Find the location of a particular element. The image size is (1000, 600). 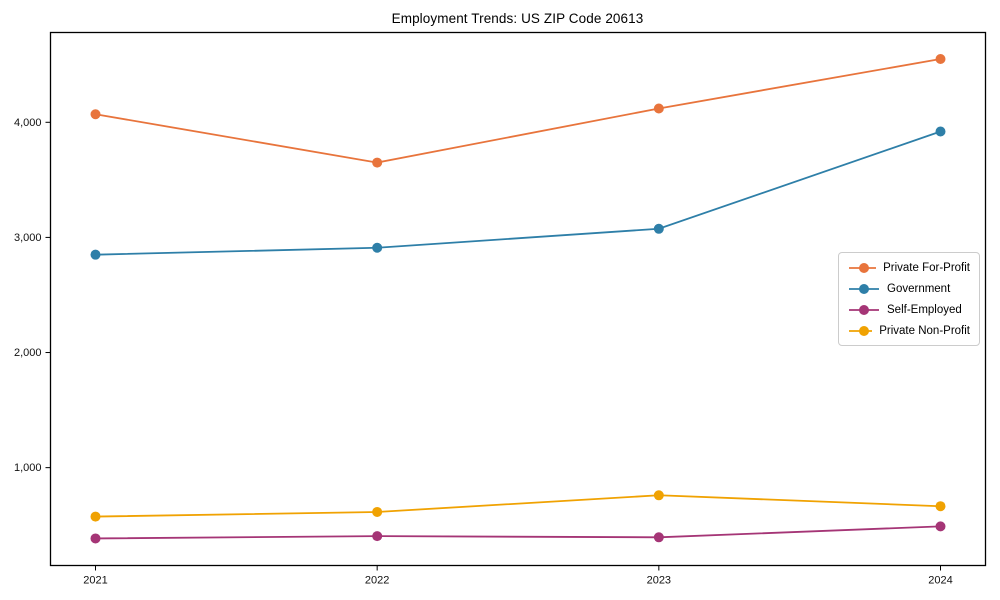

x-tick-label: 2022 is located at coordinates (377, 581).